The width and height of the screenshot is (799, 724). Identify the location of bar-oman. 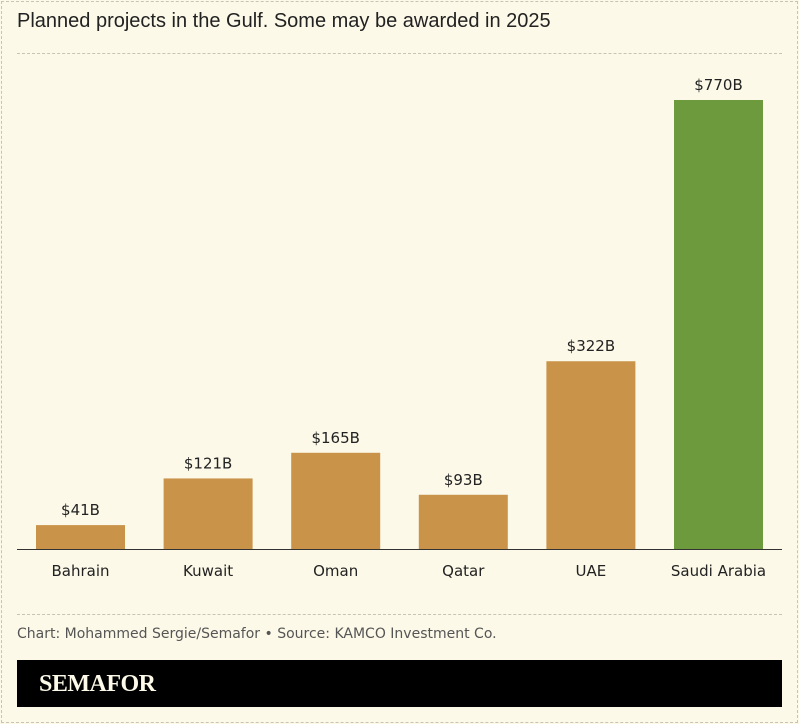
(336, 500).